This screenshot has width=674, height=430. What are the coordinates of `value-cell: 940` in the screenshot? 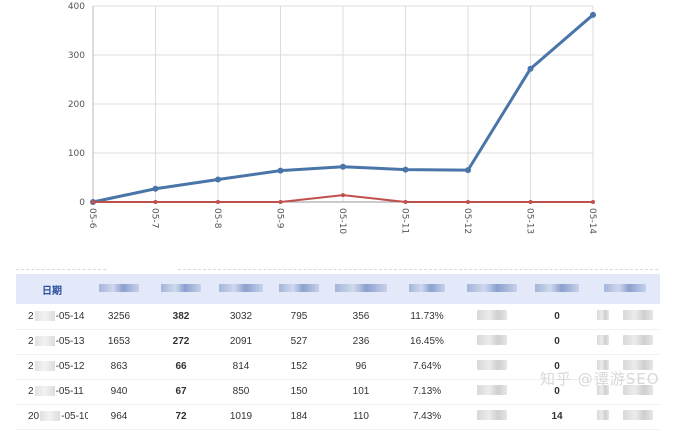 It's located at (119, 391).